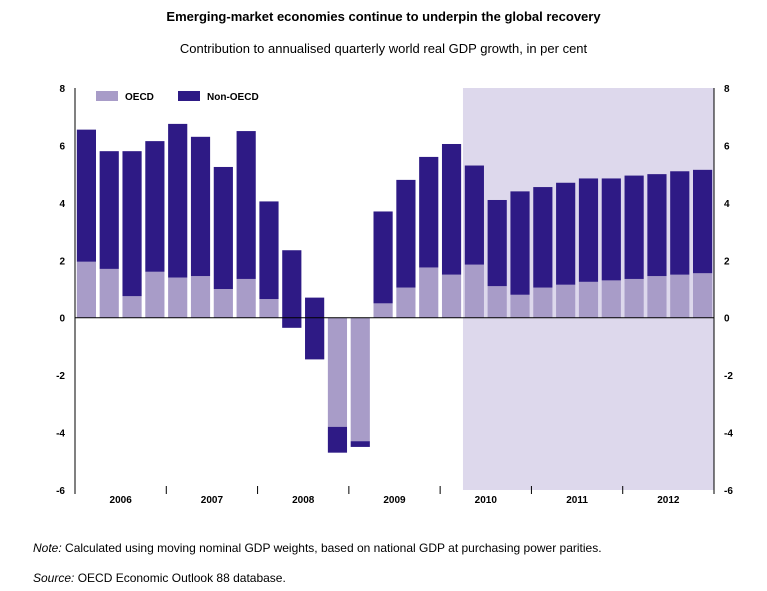 This screenshot has width=767, height=591. What do you see at coordinates (47, 548) in the screenshot?
I see `note-label: Note:` at bounding box center [47, 548].